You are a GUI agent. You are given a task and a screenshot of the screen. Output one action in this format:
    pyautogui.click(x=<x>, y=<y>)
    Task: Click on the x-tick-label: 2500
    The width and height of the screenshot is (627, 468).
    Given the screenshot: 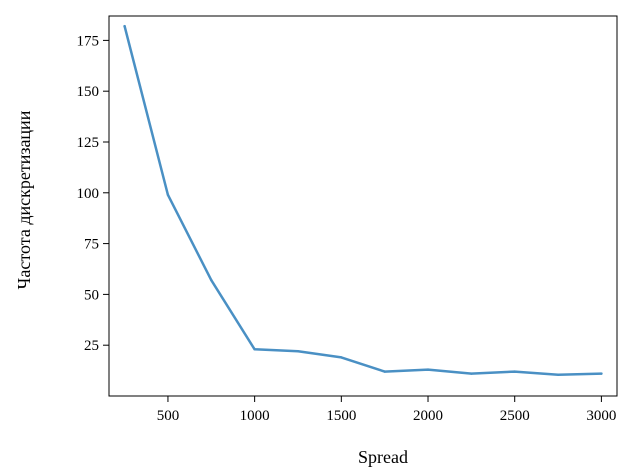 What is the action you would take?
    pyautogui.click(x=515, y=416)
    